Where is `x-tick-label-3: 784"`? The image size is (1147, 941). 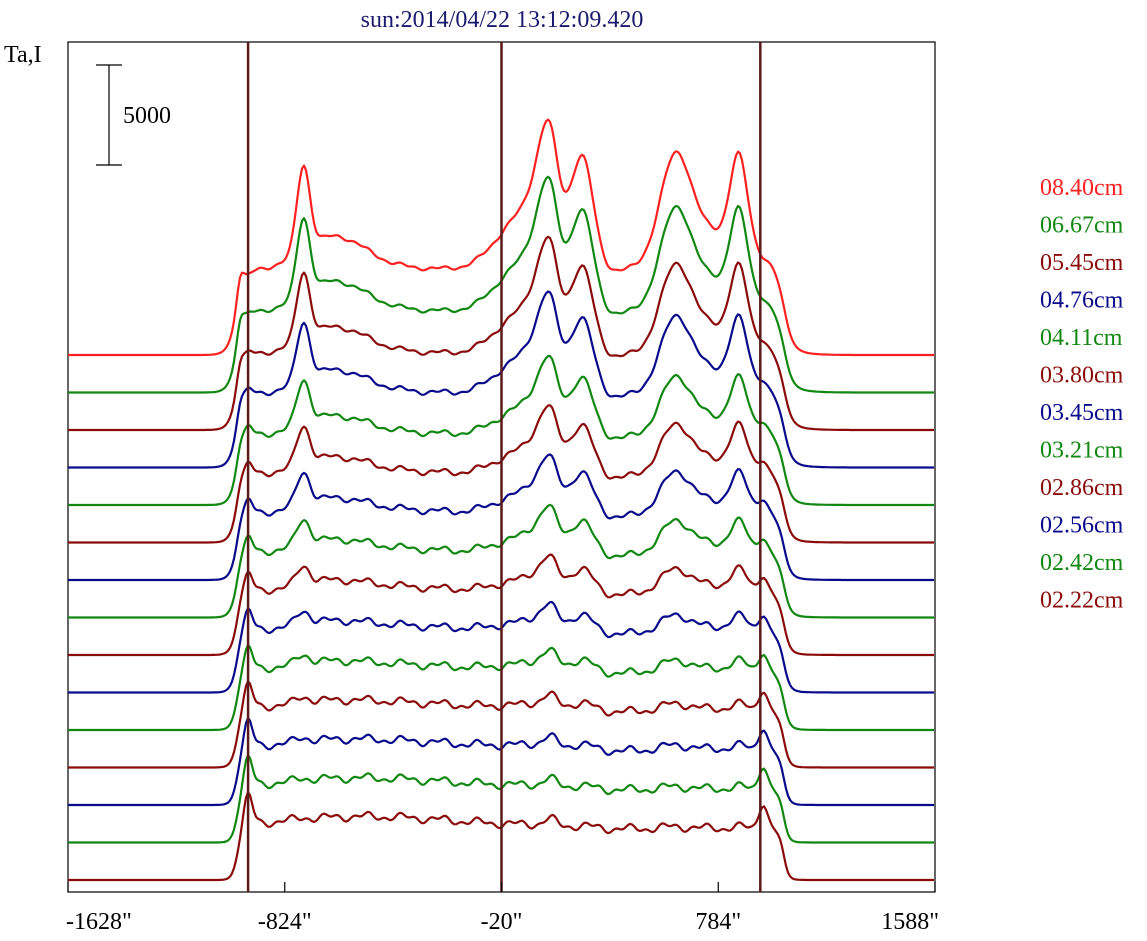 x-tick-label-3: 784" is located at coordinates (718, 922).